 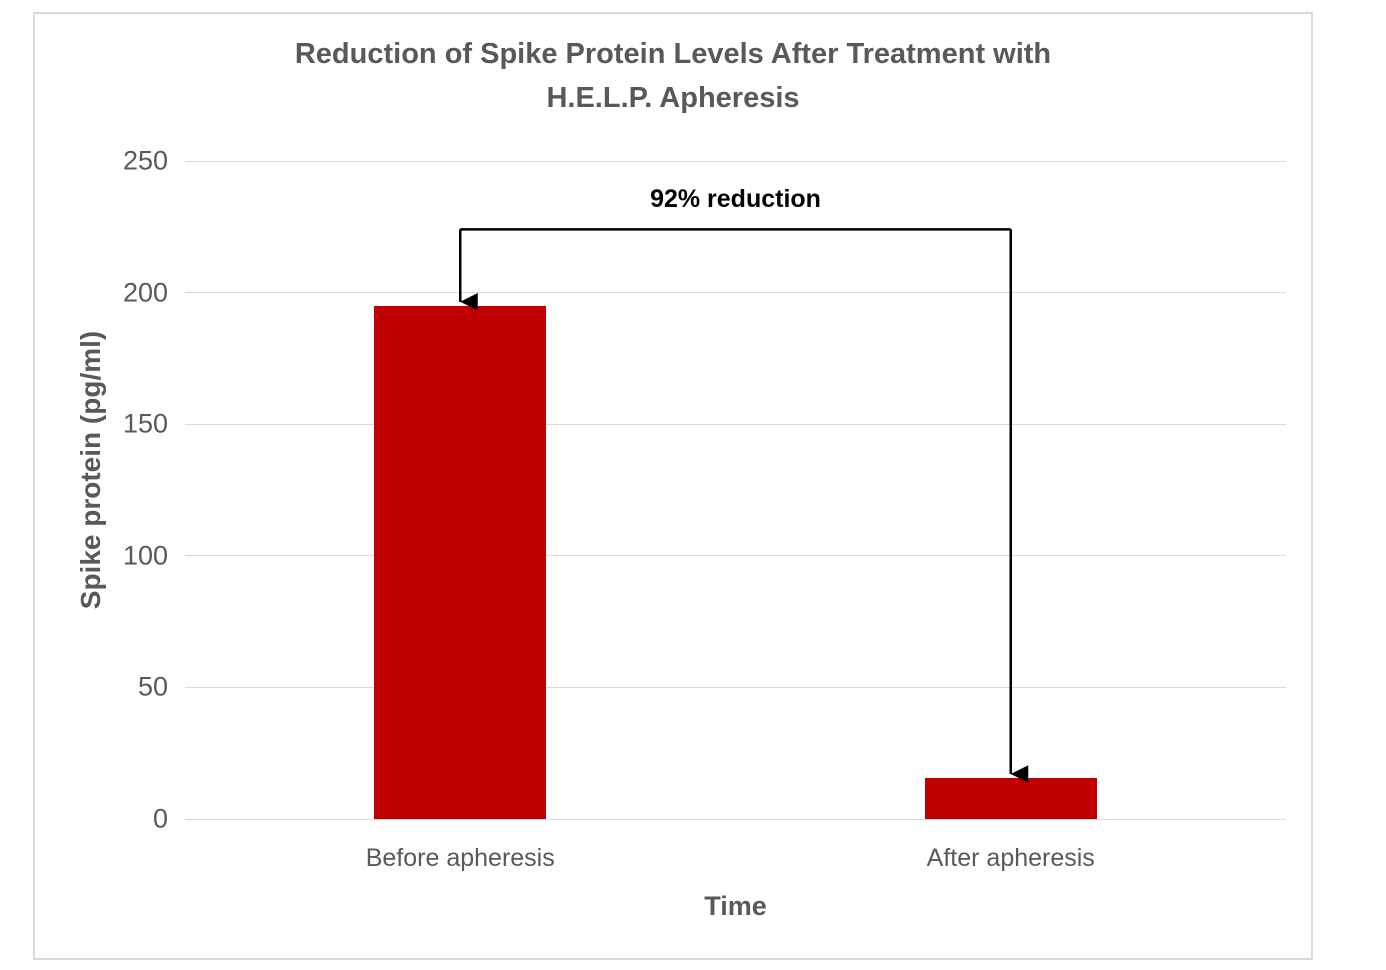 What do you see at coordinates (1010, 858) in the screenshot?
I see `x-category-label-after-apheresis: After apheresis` at bounding box center [1010, 858].